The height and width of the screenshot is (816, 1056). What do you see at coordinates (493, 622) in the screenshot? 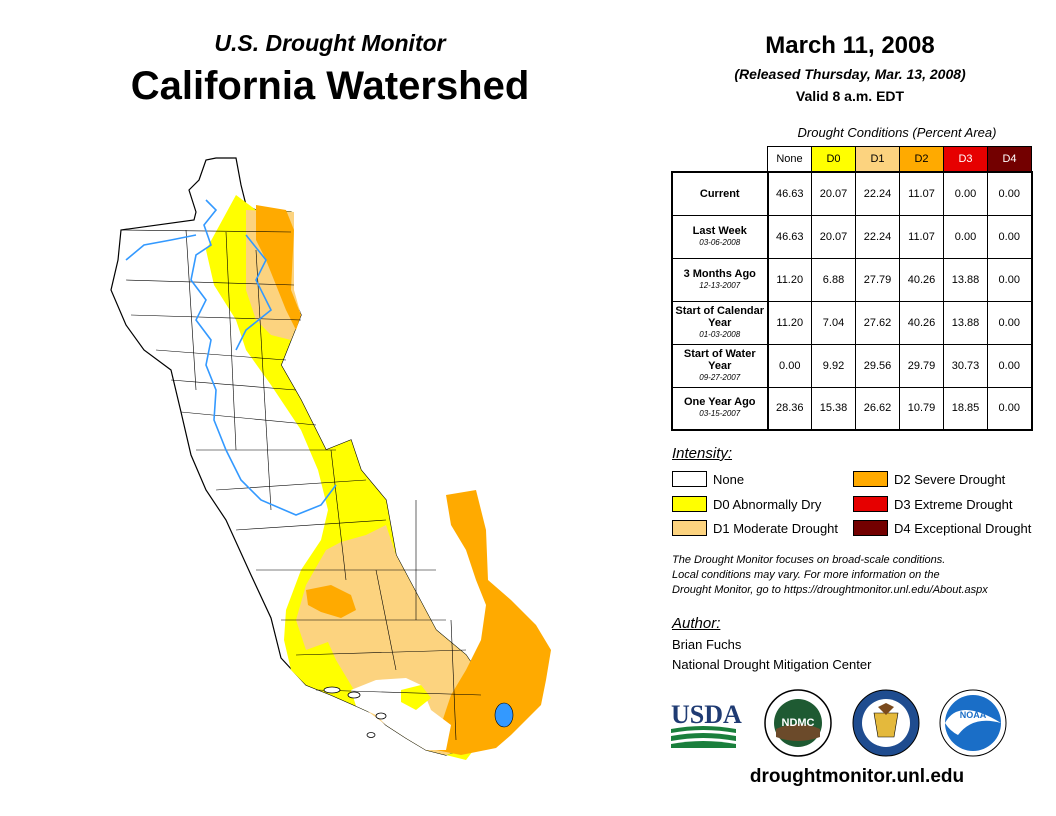
I see `d2-region-east` at bounding box center [493, 622].